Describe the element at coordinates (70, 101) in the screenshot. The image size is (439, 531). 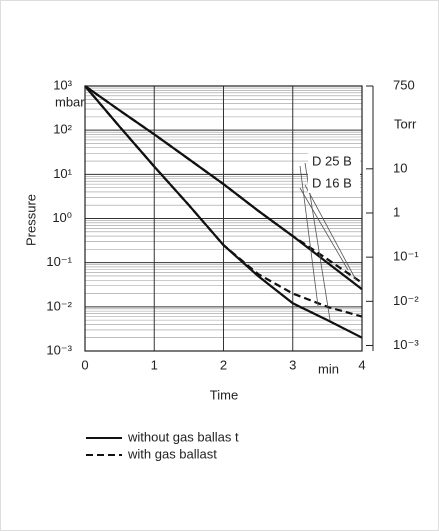
I see `y-unit: mbar` at that location.